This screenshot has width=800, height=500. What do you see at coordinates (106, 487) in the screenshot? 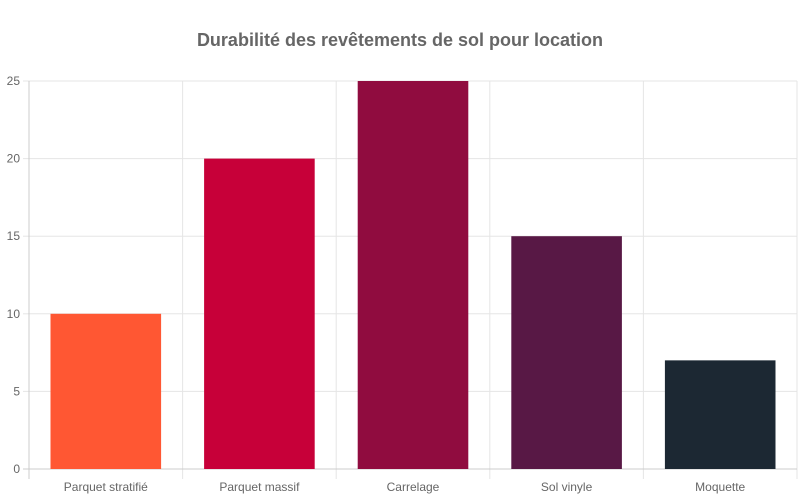
I see `x-tick-label: Parquet stratifié` at bounding box center [106, 487].